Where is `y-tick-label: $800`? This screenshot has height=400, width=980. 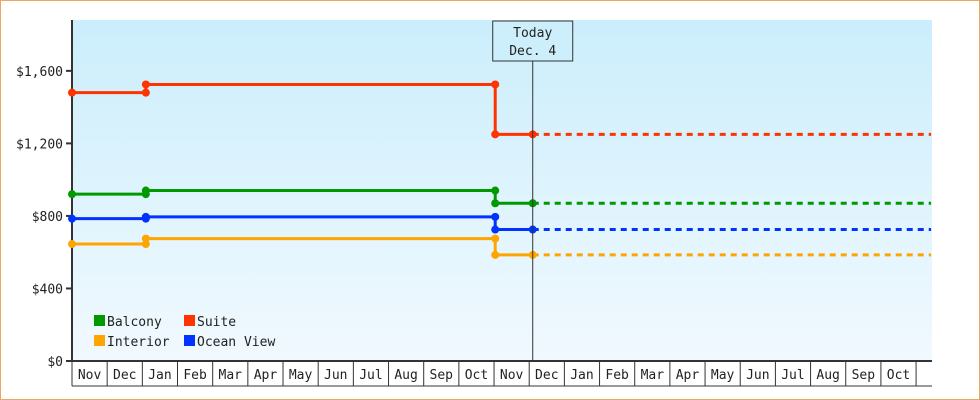
y-tick-label: $800 is located at coordinates (47, 217).